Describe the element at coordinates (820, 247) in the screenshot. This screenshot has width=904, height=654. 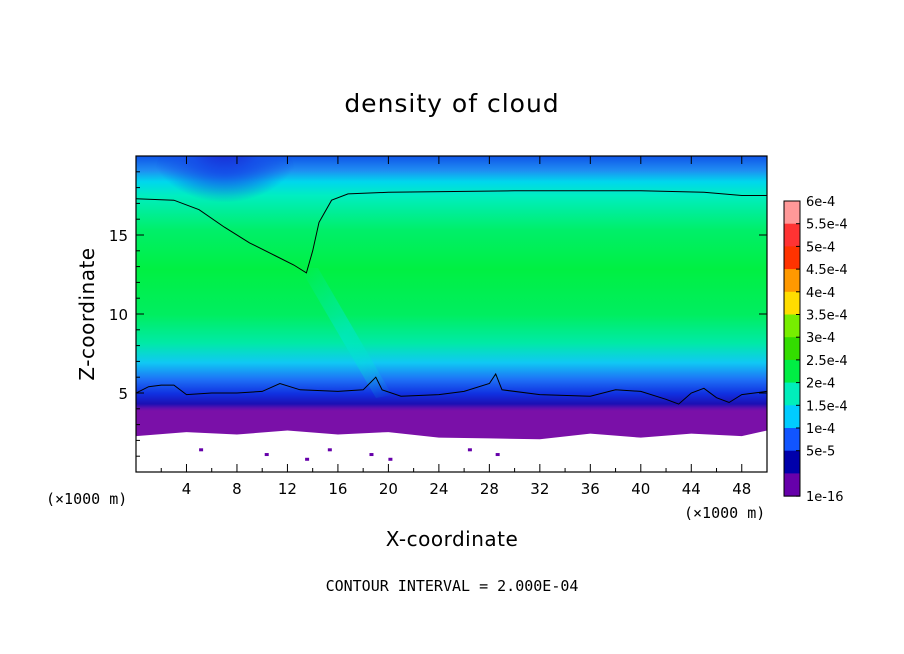
I see `colorbar-label: 5e-4` at that location.